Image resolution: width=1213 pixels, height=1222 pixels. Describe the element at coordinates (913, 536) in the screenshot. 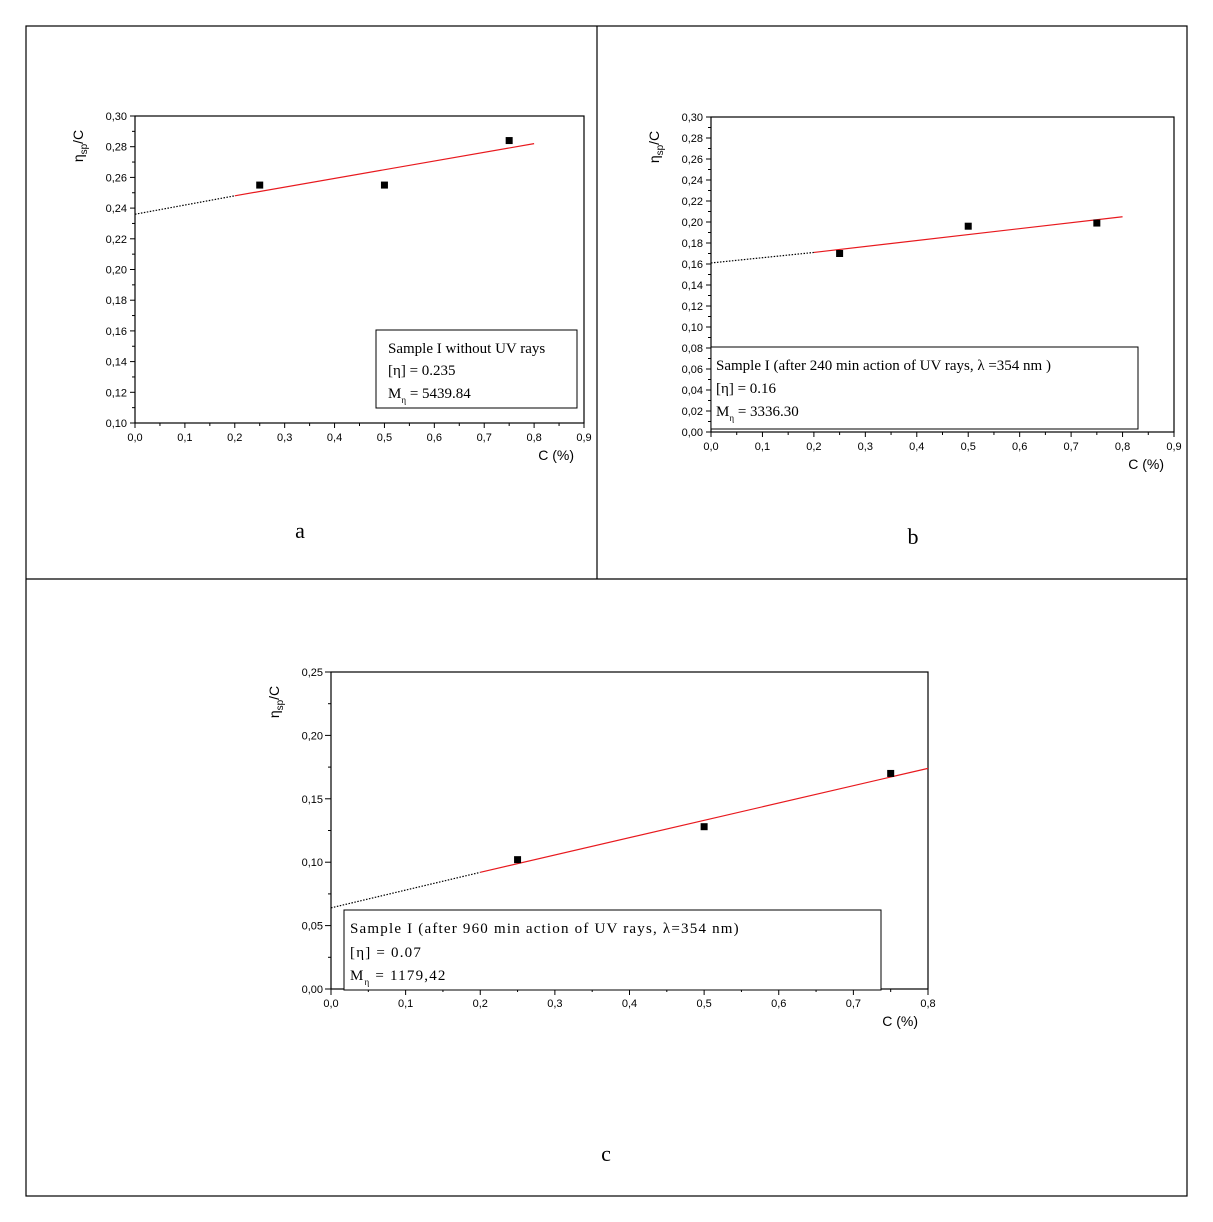

I see `panel-letter-b: b` at that location.